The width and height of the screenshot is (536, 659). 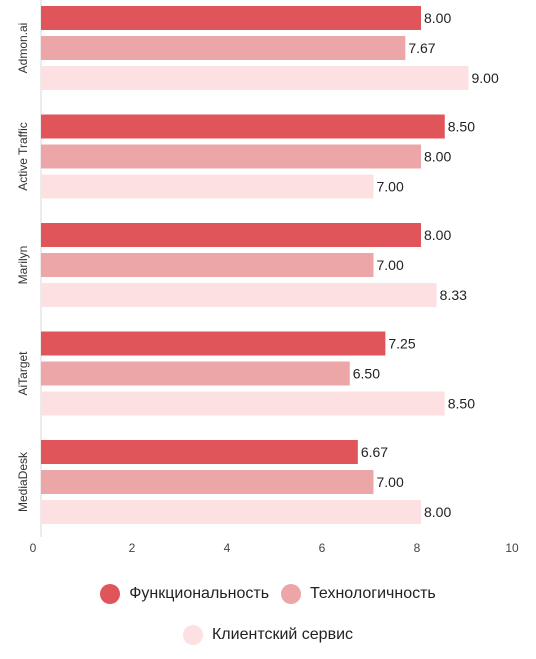 What do you see at coordinates (322, 548) in the screenshot?
I see `x-tick-label: 6` at bounding box center [322, 548].